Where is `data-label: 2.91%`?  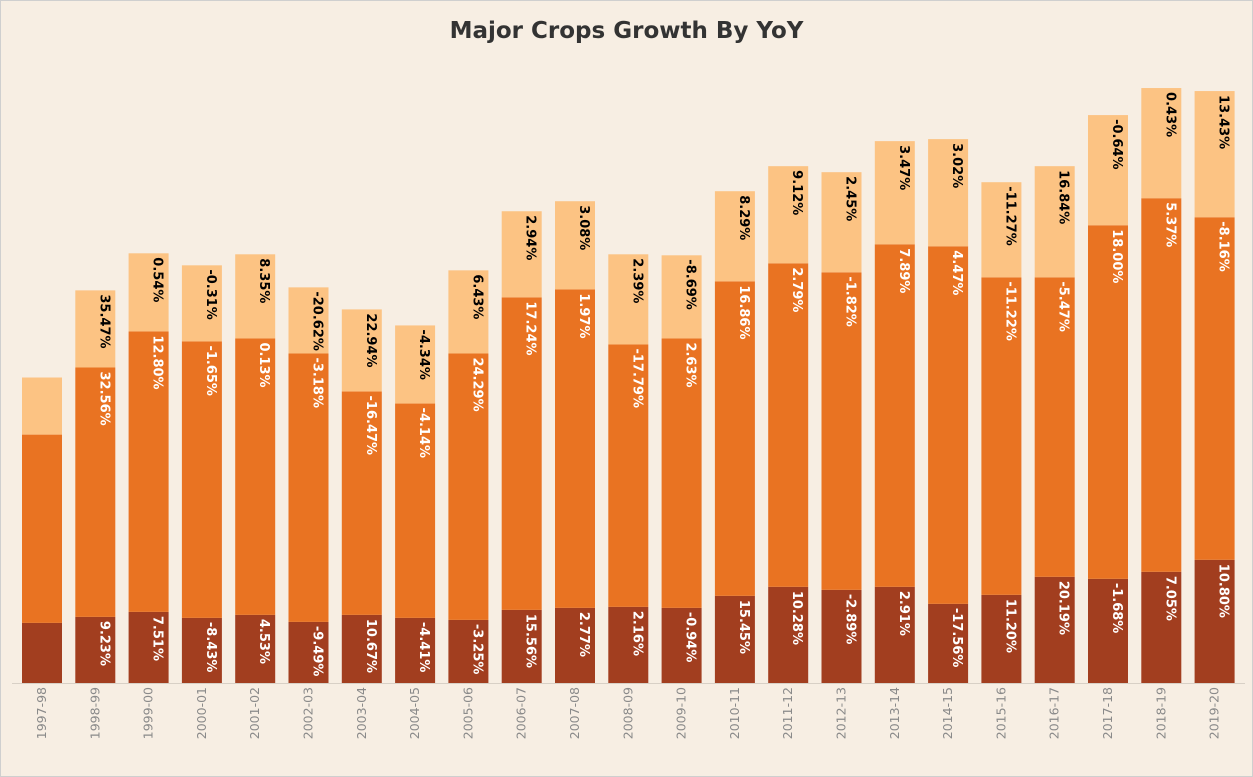 data-label: 2.91% is located at coordinates (903, 613).